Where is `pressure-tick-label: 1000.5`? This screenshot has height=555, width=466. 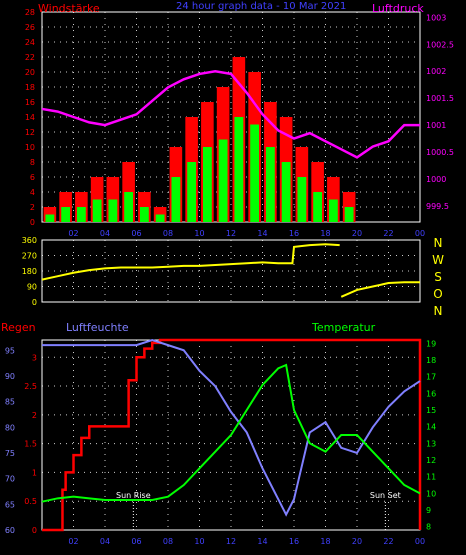 pressure-tick-label: 1000.5 is located at coordinates (440, 152).